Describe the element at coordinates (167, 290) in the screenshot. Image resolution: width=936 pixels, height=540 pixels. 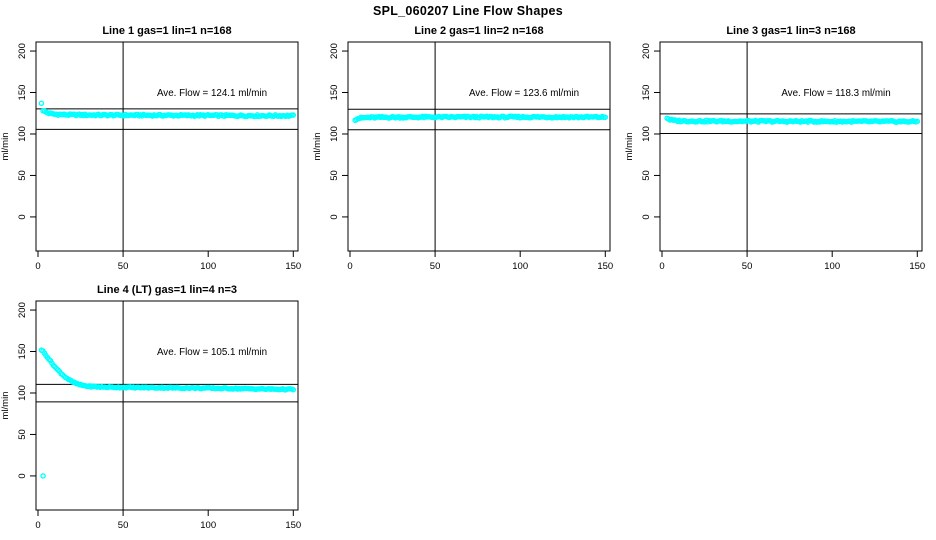
I see `subplot-title: Line 4 (LT) gas=1 lin=4 n=3` at that location.